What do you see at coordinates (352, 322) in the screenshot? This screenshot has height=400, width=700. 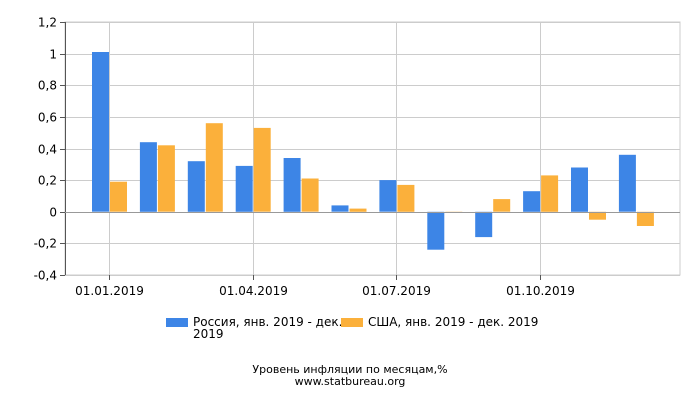 I see `legend-swatch-usa` at bounding box center [352, 322].